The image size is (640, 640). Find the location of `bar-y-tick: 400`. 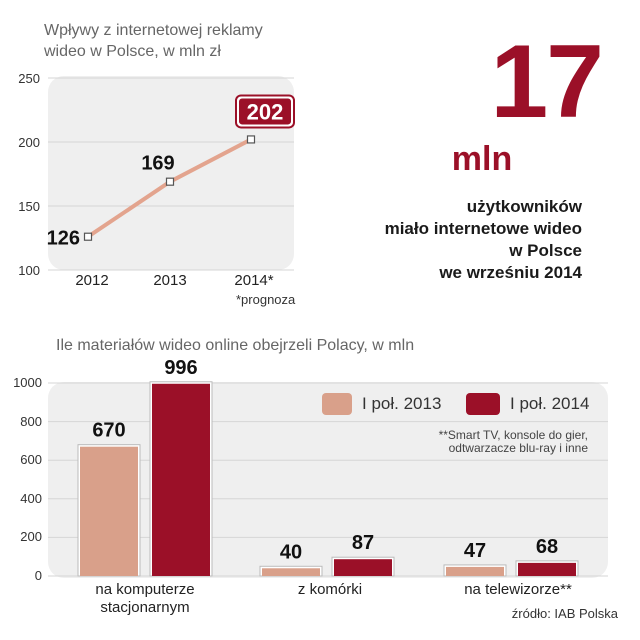

bar-y-tick: 400 is located at coordinates (31, 498).